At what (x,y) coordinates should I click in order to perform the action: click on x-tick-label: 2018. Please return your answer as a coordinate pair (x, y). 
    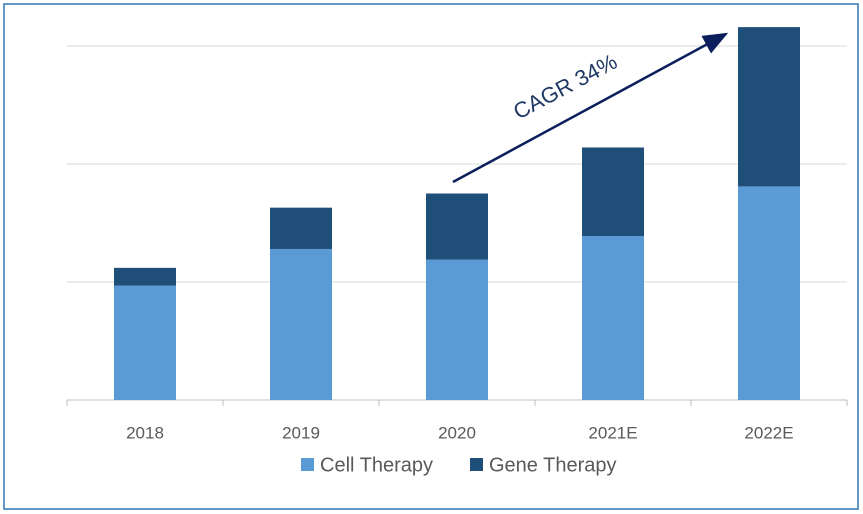
    Looking at the image, I should click on (145, 432).